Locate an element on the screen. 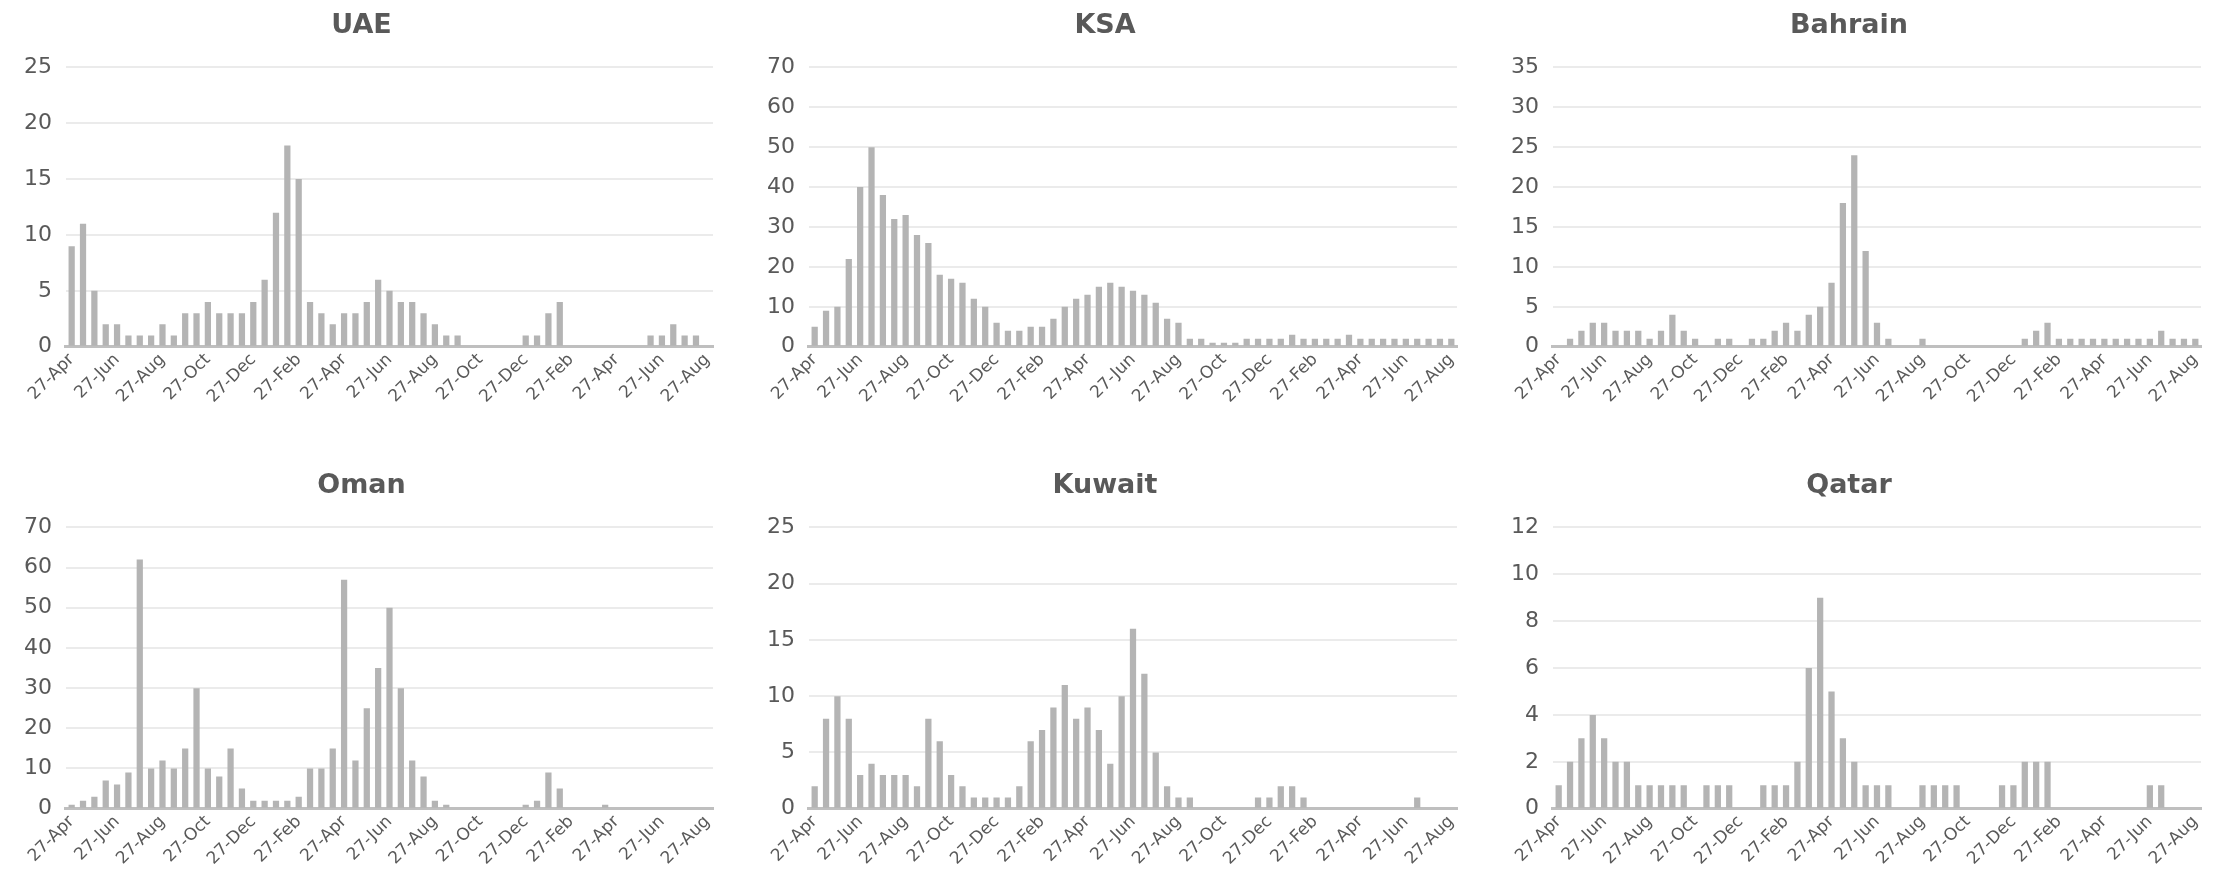 The image size is (2231, 892). chart-title: Kuwait is located at coordinates (1105, 484).